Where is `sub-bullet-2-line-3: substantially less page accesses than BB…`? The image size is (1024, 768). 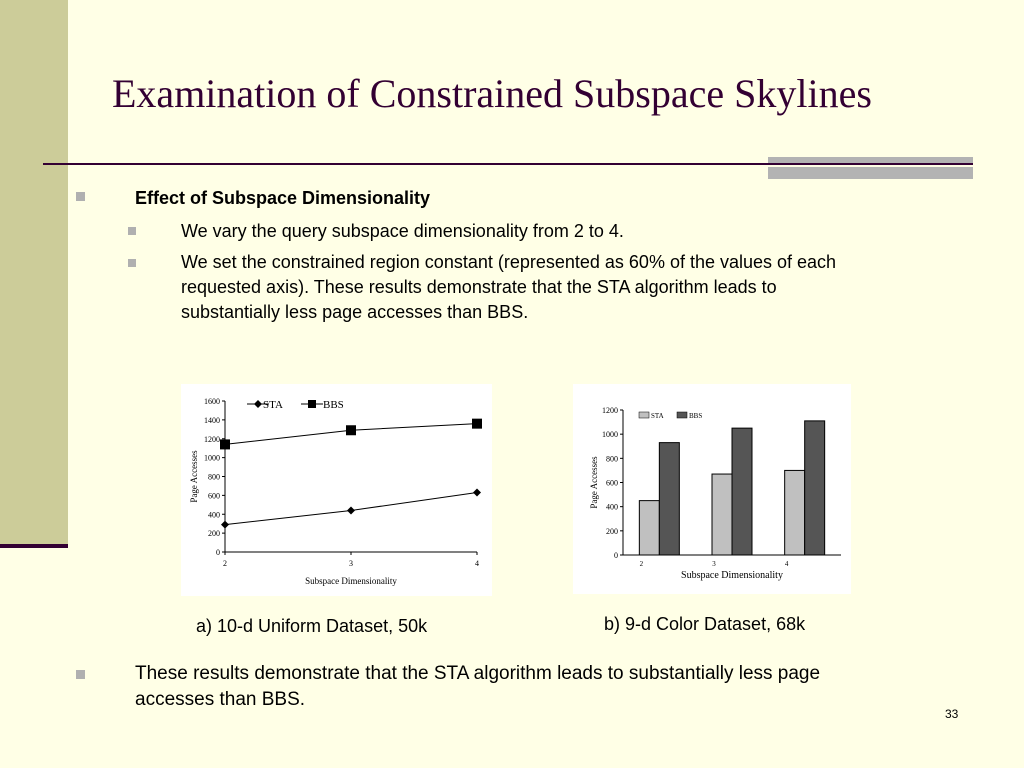
sub-bullet-2-line-3: substantially less page accesses than BB… is located at coordinates (355, 312).